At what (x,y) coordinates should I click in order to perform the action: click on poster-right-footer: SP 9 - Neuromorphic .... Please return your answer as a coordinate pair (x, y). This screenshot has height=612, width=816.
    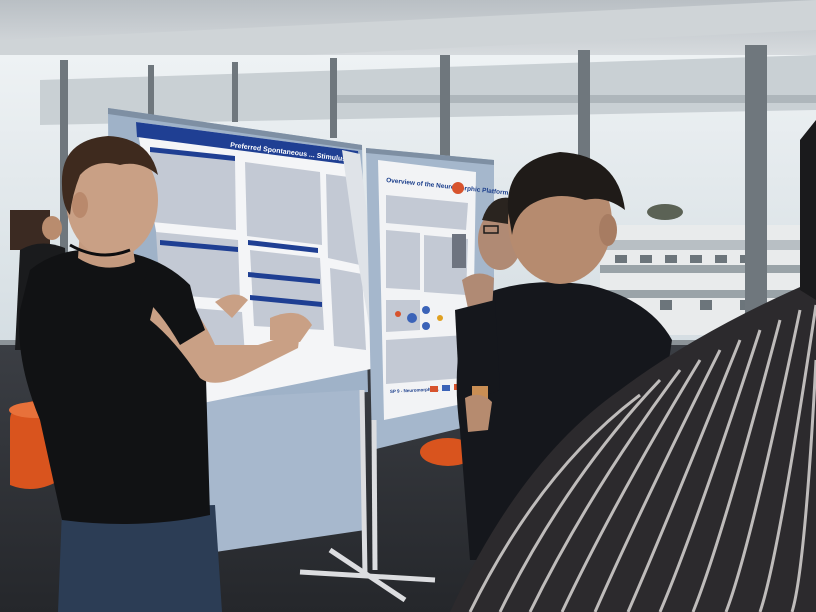
    Looking at the image, I should click on (415, 390).